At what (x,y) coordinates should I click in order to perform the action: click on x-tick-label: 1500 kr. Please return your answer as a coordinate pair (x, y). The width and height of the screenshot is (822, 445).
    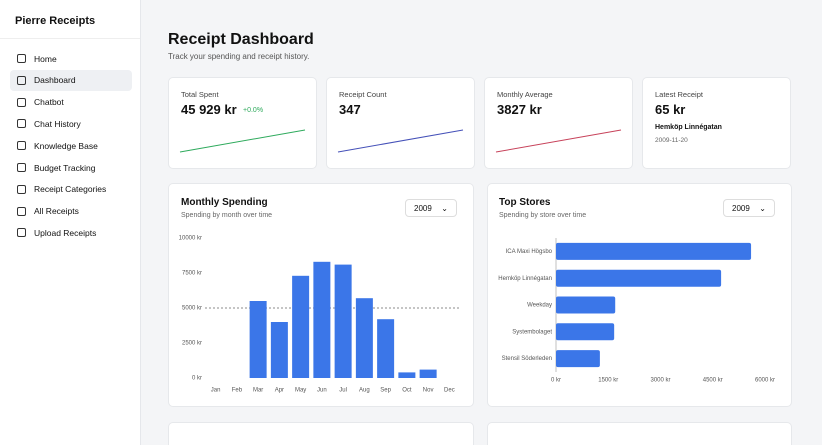
    Looking at the image, I should click on (608, 381).